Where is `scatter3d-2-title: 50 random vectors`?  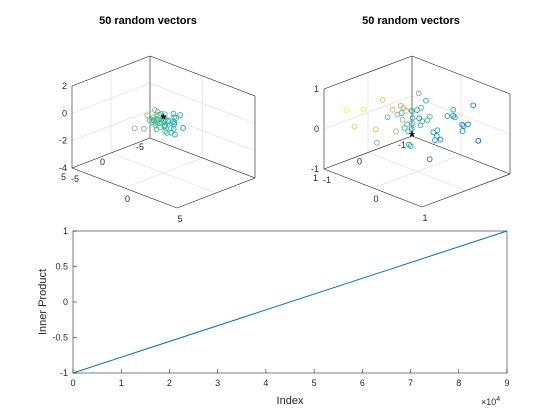 scatter3d-2-title: 50 random vectors is located at coordinates (411, 21).